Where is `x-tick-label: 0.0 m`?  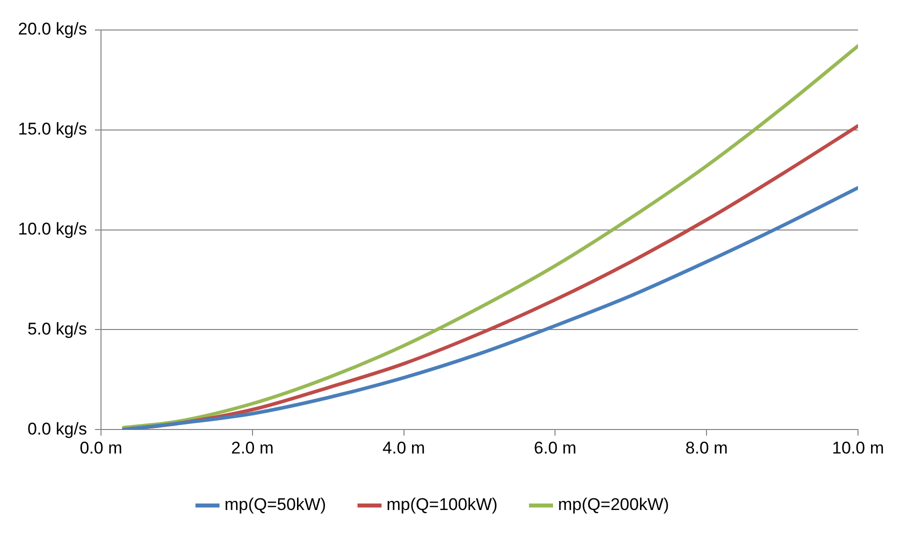 x-tick-label: 0.0 m is located at coordinates (101, 448).